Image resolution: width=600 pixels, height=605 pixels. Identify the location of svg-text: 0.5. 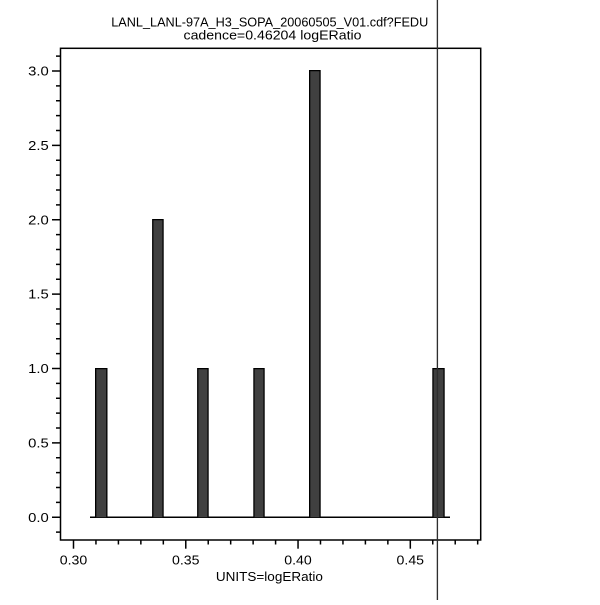
(38, 443).